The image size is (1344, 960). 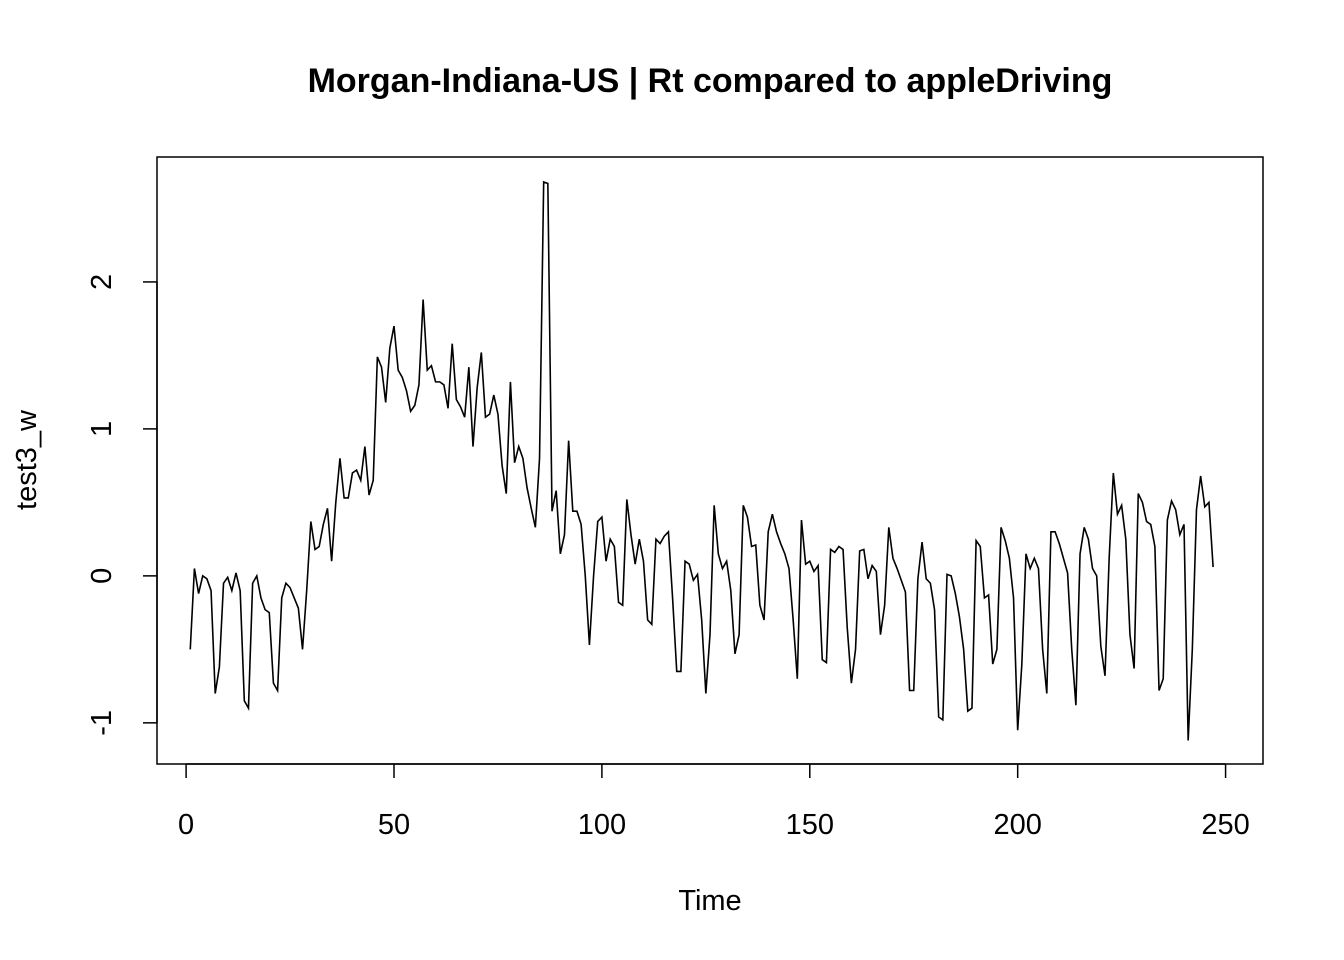 I want to click on x-tick-label: 100, so click(x=602, y=825).